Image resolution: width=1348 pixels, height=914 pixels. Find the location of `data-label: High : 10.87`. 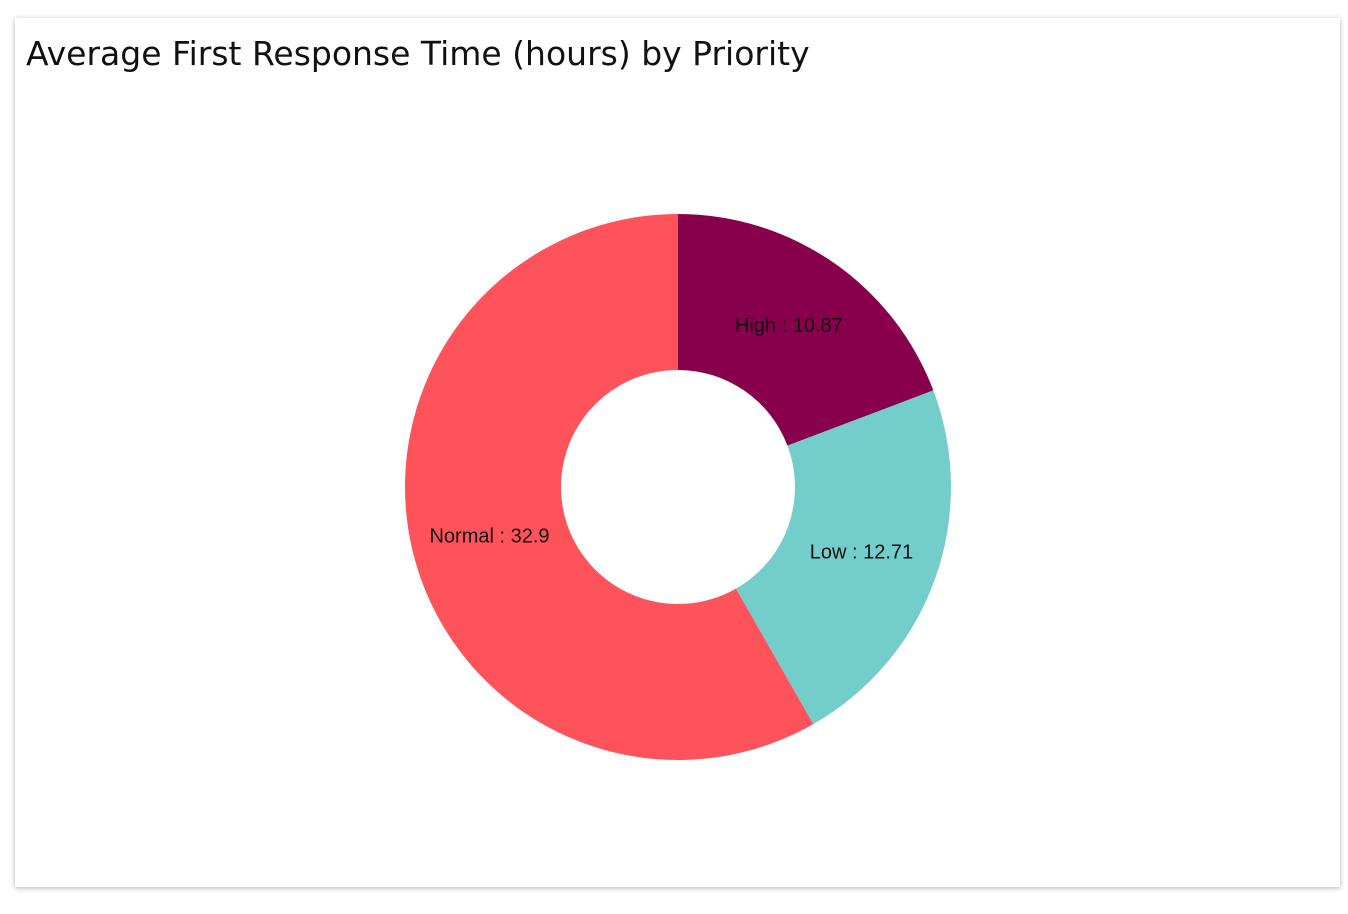

data-label: High : 10.87 is located at coordinates (789, 326).